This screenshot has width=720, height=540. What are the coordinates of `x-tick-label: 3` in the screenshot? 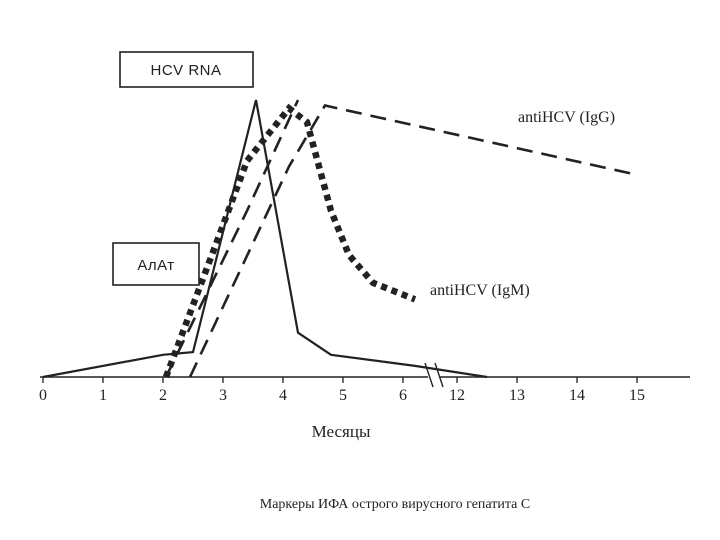 It's located at (223, 395).